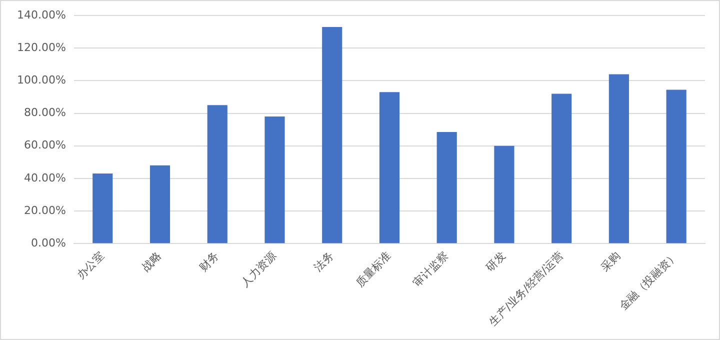 The height and width of the screenshot is (340, 720). What do you see at coordinates (90, 265) in the screenshot?
I see `x-tick-label: 办公室` at bounding box center [90, 265].